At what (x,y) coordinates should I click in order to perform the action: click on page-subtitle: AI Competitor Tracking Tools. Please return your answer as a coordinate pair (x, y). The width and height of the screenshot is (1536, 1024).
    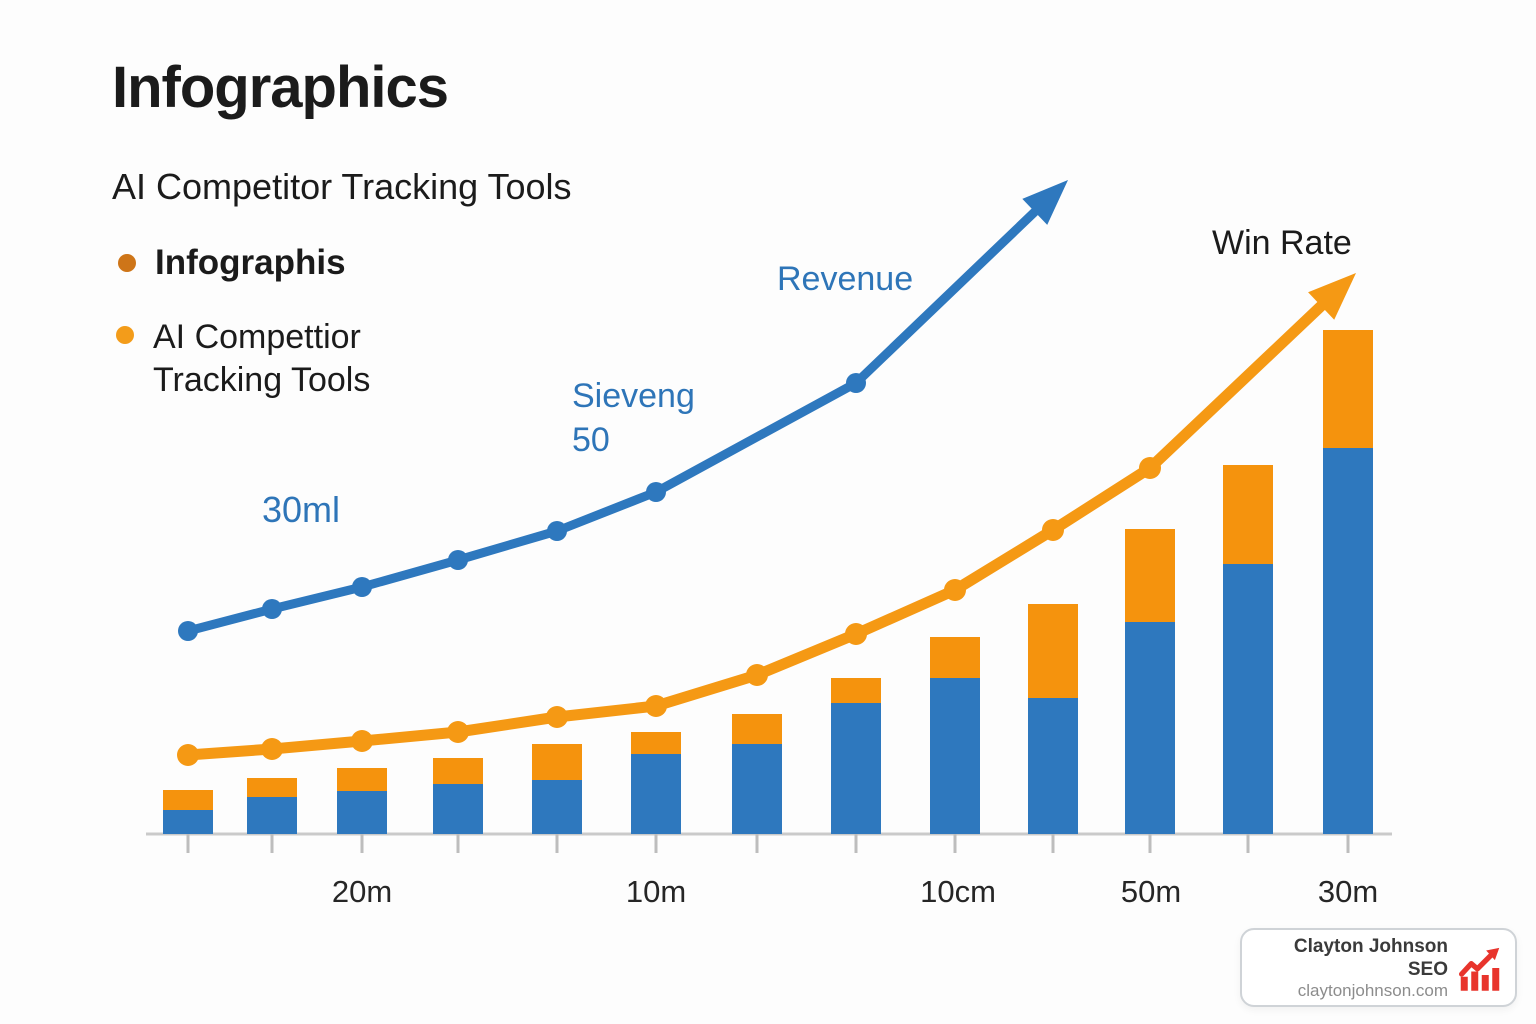
    Looking at the image, I should click on (342, 186).